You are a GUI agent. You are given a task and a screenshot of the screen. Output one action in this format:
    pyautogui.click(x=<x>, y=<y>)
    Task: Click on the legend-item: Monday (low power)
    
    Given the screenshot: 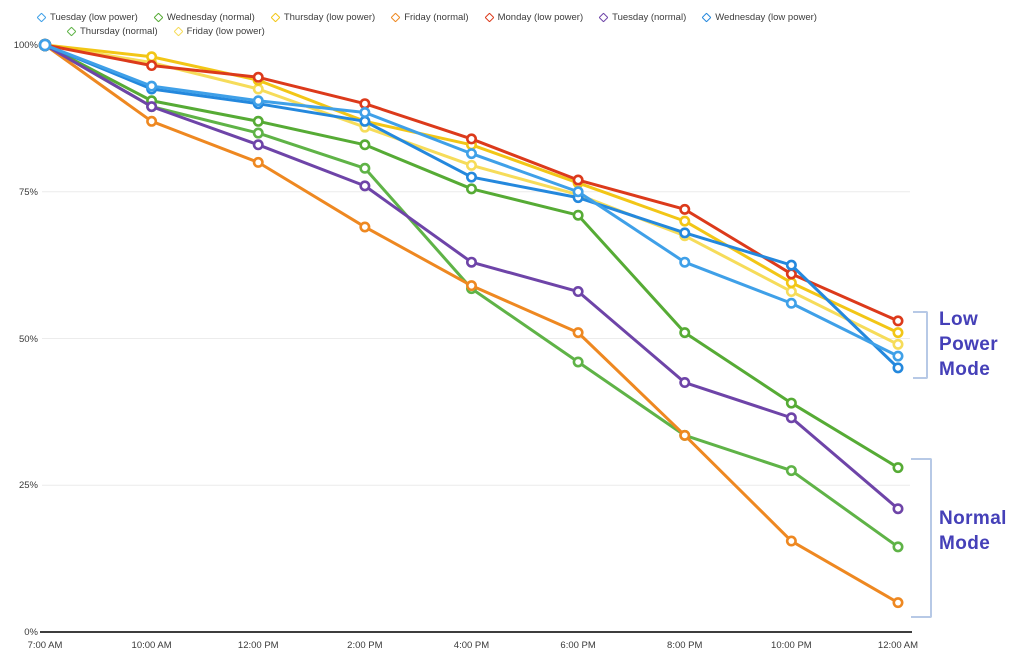 What is the action you would take?
    pyautogui.click(x=534, y=17)
    